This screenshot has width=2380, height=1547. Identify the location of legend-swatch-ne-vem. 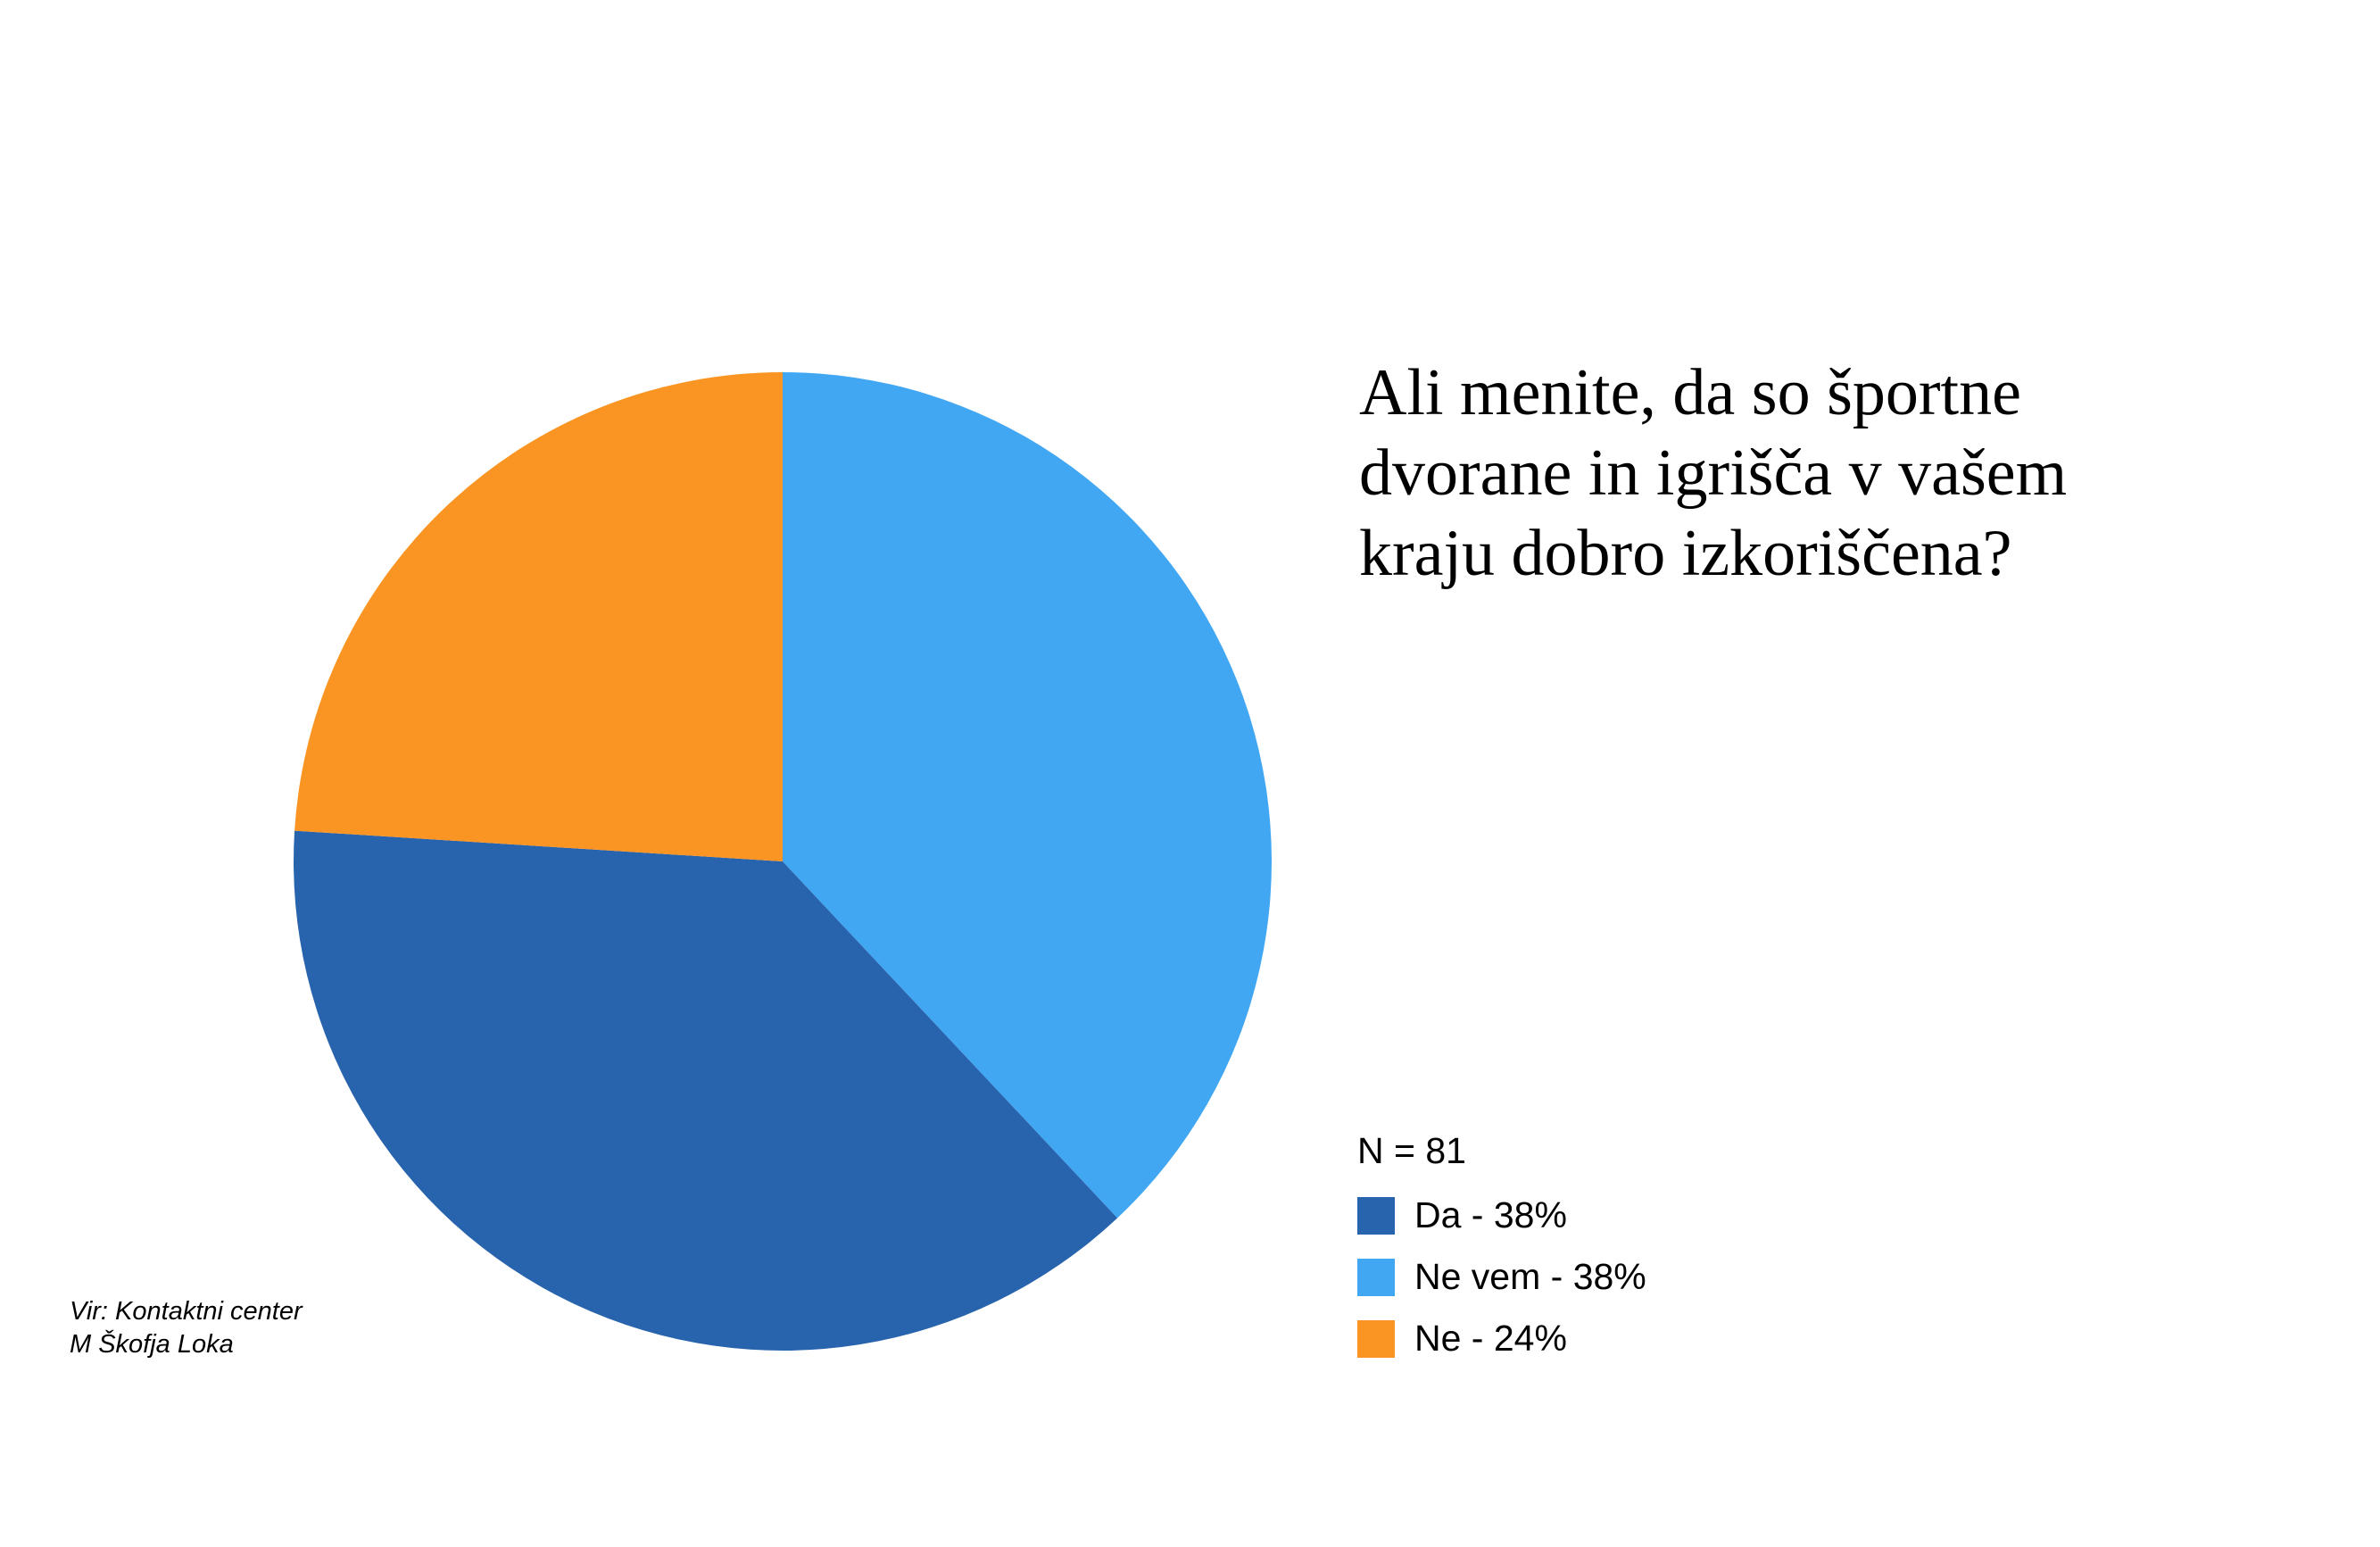
(1376, 1277).